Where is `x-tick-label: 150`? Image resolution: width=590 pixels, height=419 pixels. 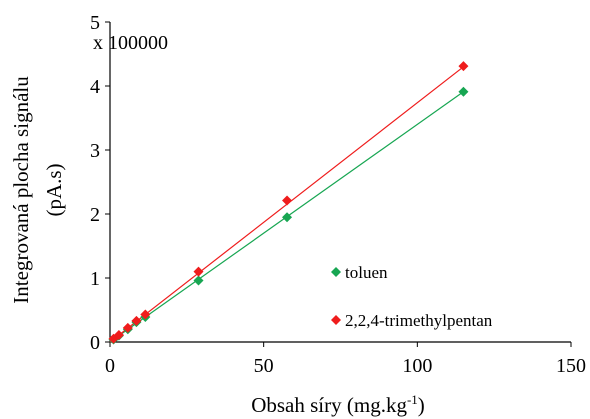 x-tick-label: 150 is located at coordinates (571, 366).